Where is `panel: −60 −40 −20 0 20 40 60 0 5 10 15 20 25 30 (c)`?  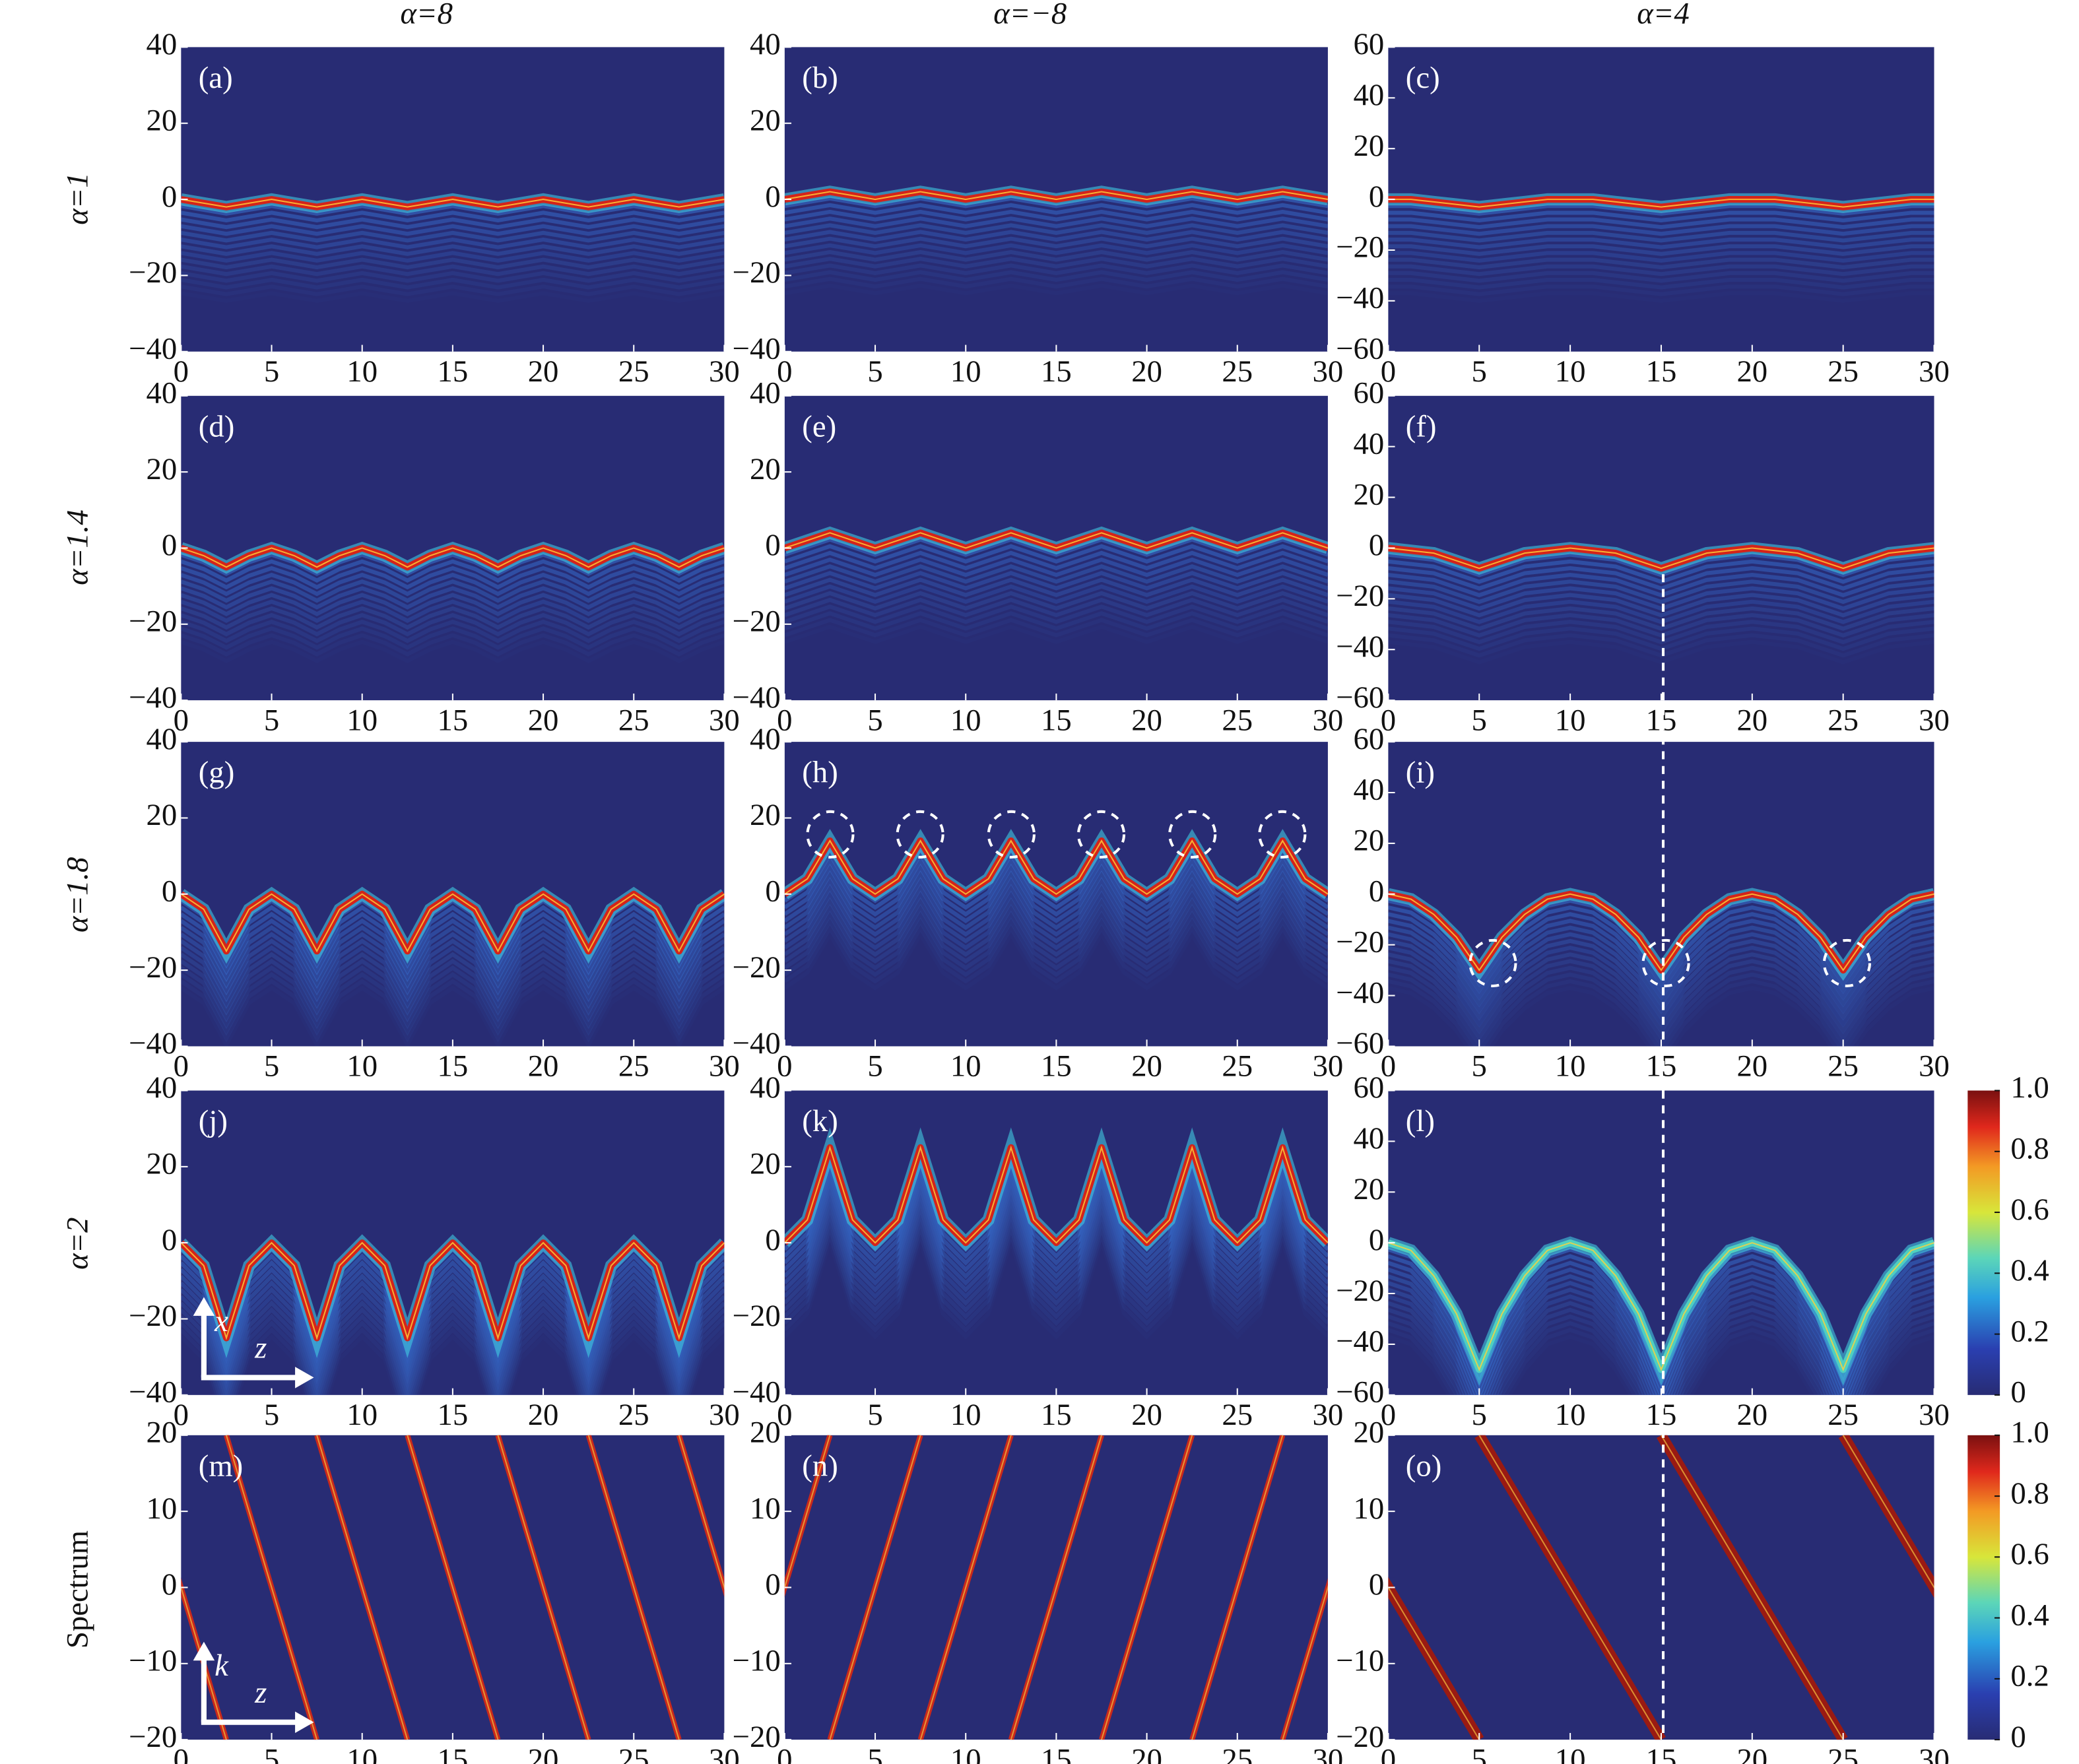
panel: −60 −40 −20 0 20 40 60 0 5 10 15 20 25 30 (c) is located at coordinates (1643, 208).